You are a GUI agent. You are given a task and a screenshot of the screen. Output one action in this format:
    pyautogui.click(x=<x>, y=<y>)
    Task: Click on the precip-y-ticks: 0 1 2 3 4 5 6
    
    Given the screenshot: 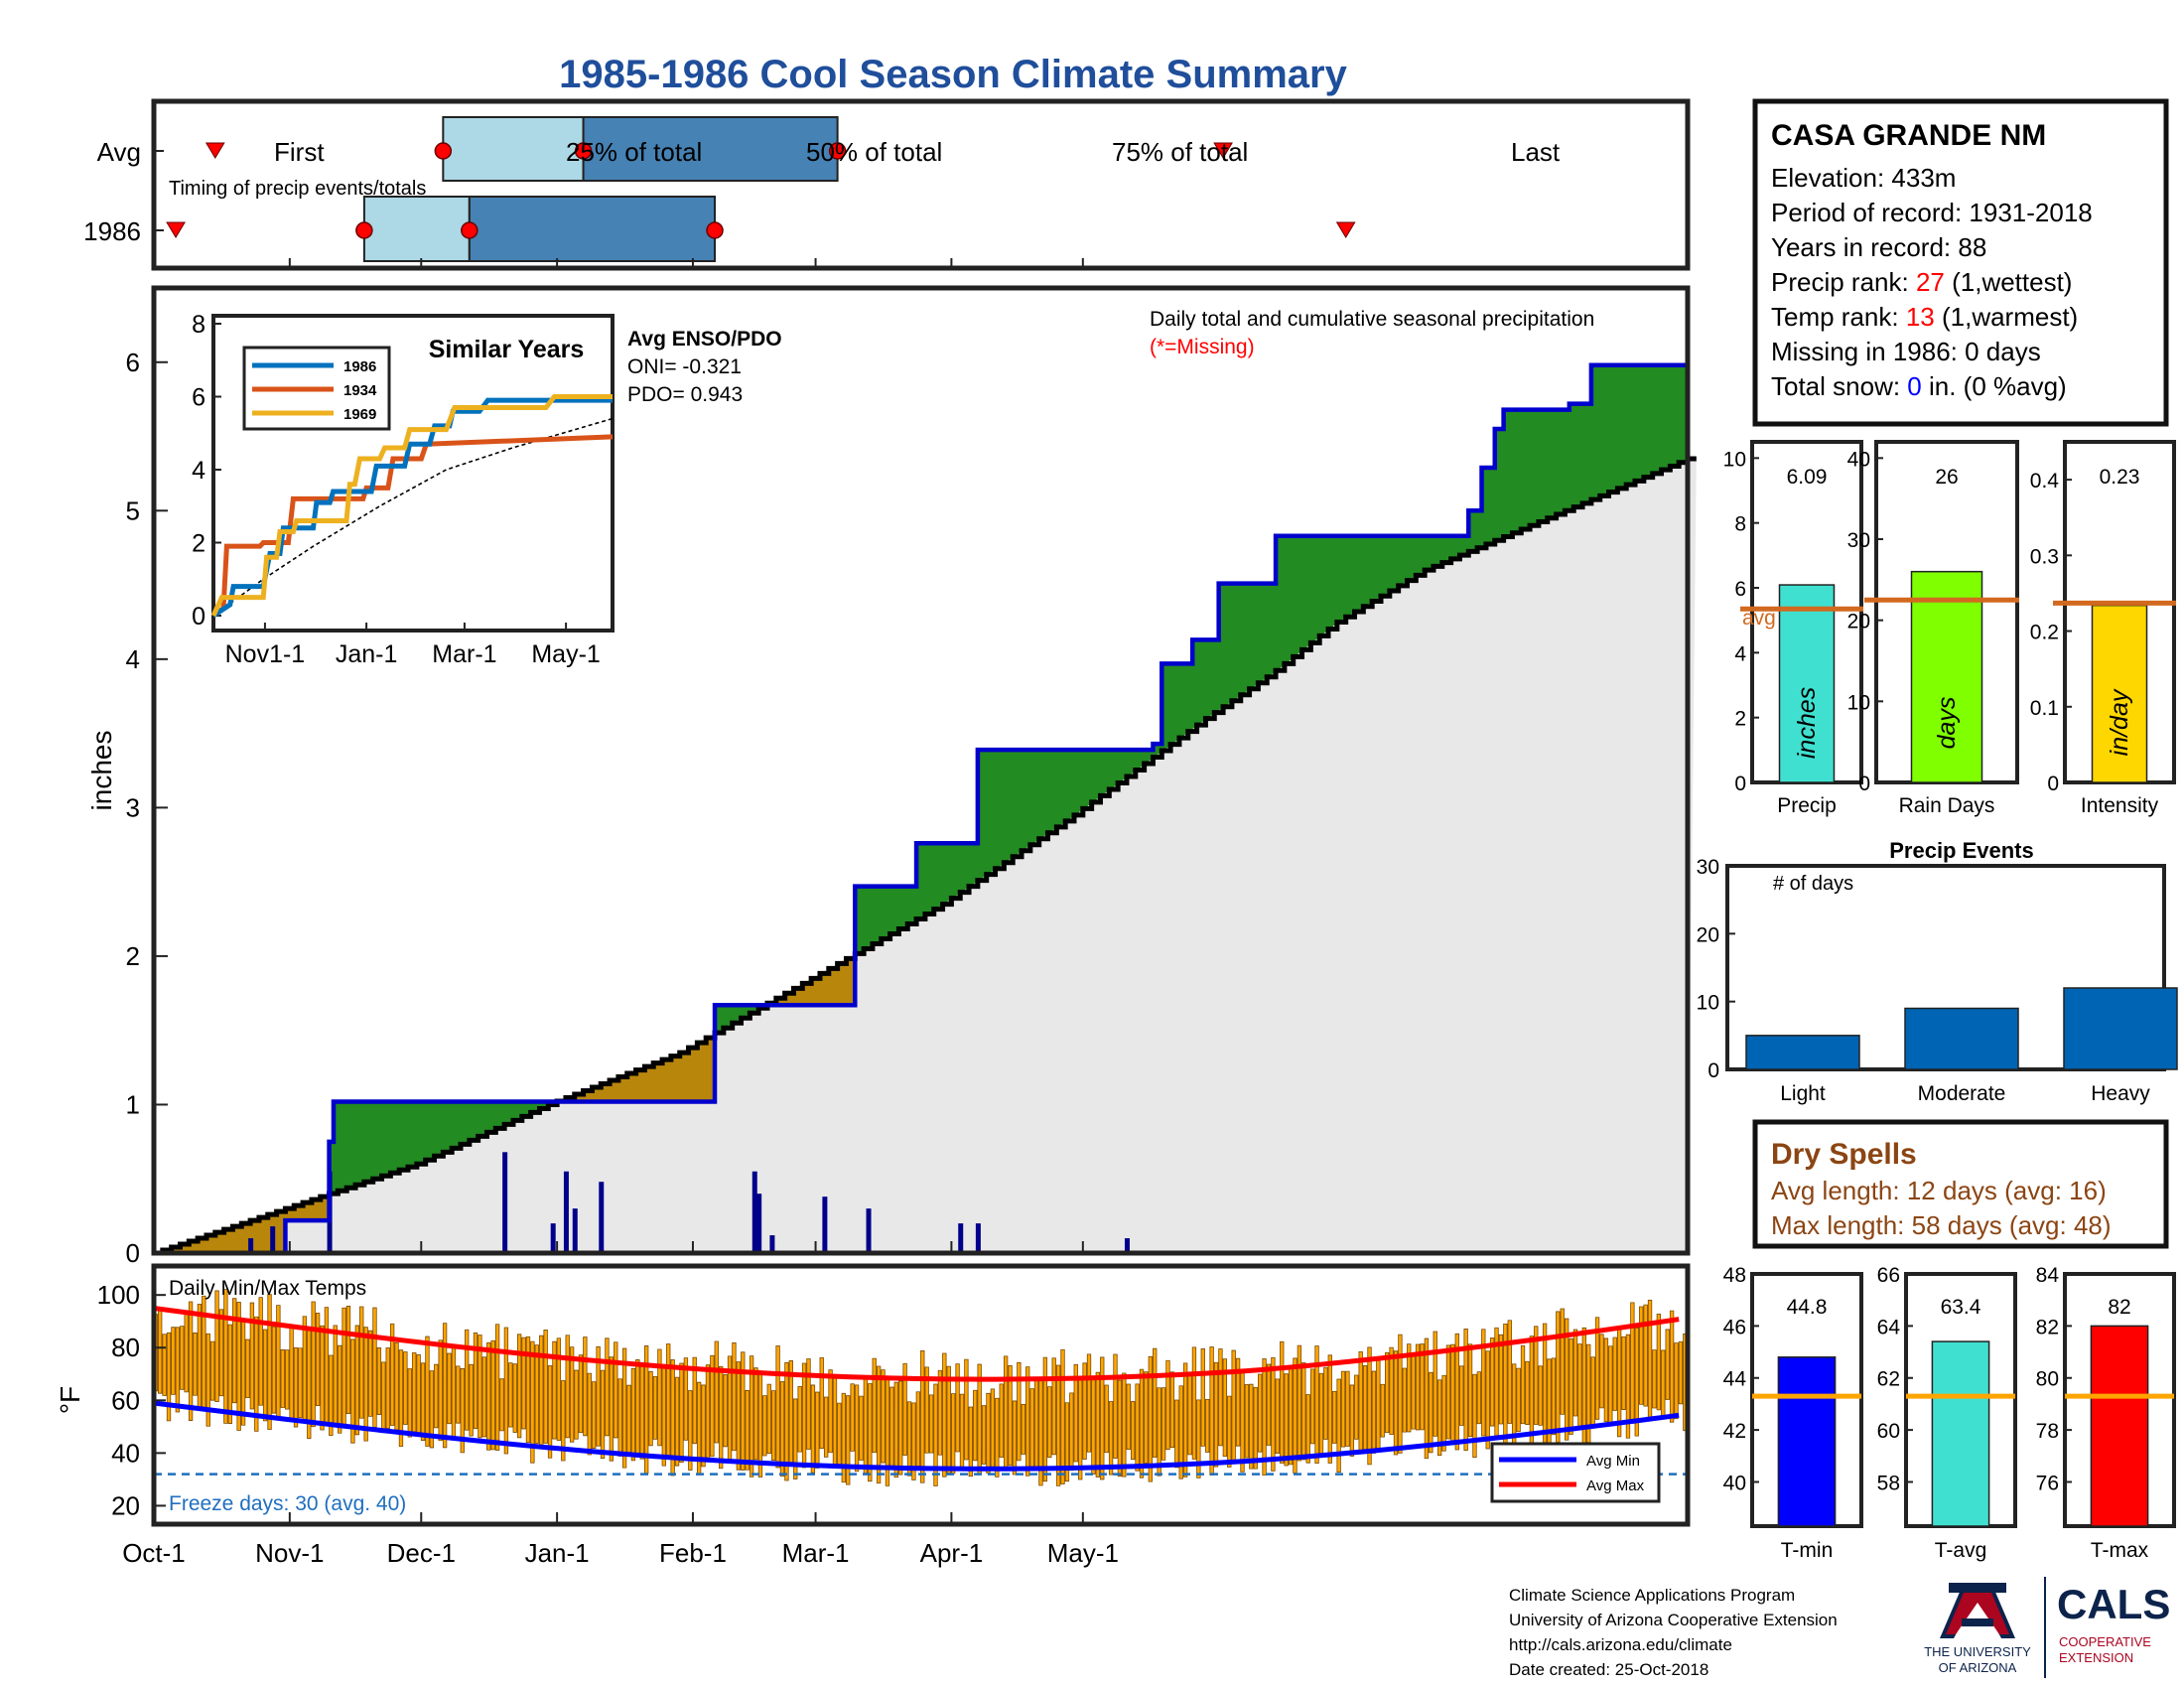 What is the action you would take?
    pyautogui.click(x=147, y=808)
    